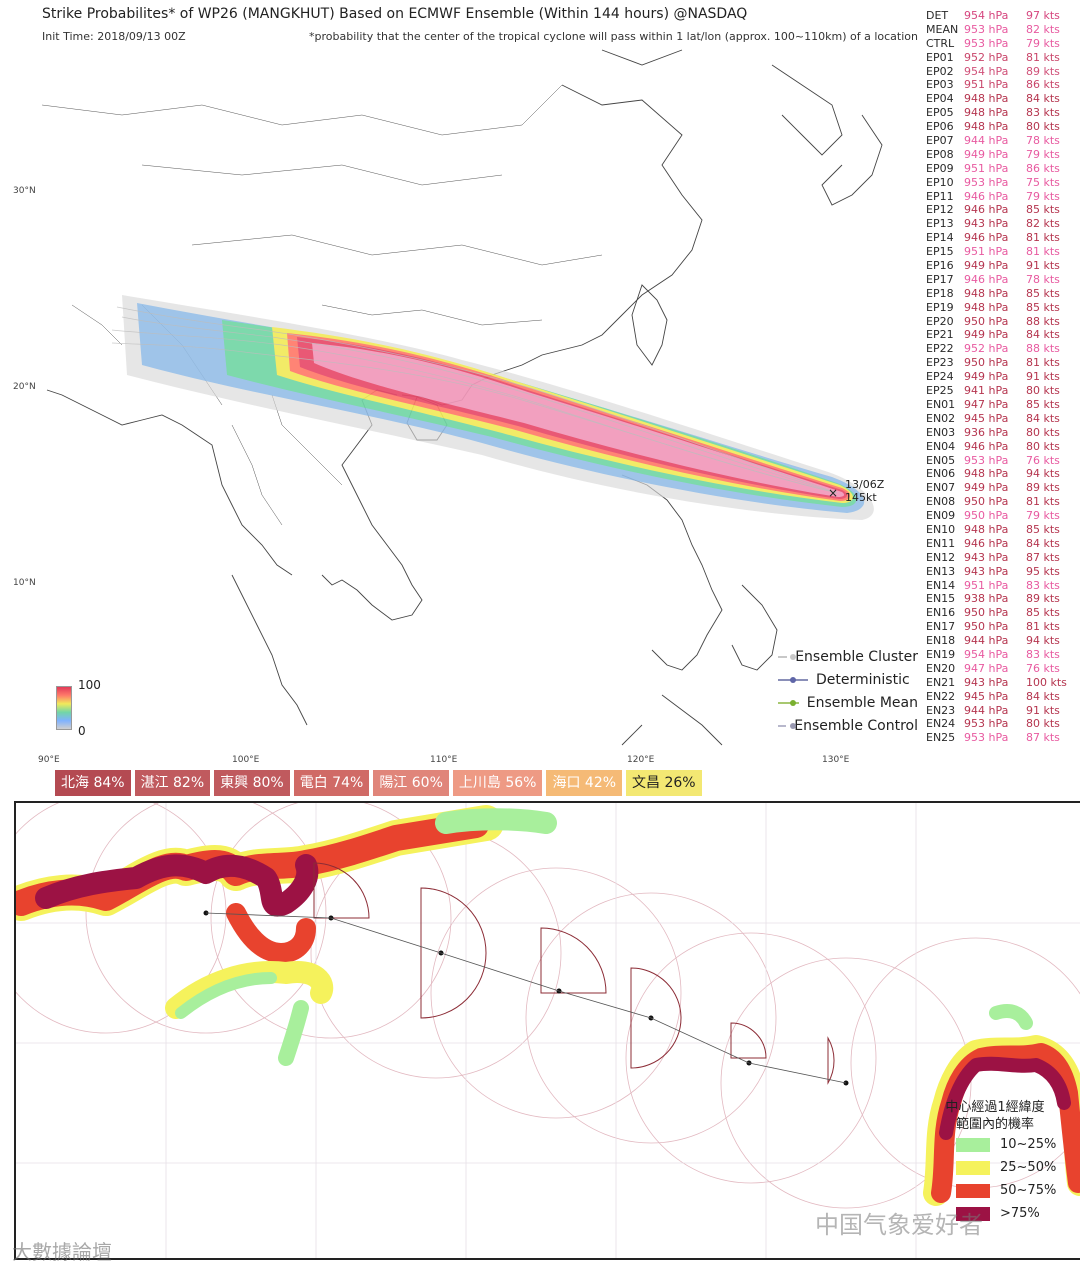  I want to click on member-row: EP07 944 hPa 78 kts, so click(1001, 141).